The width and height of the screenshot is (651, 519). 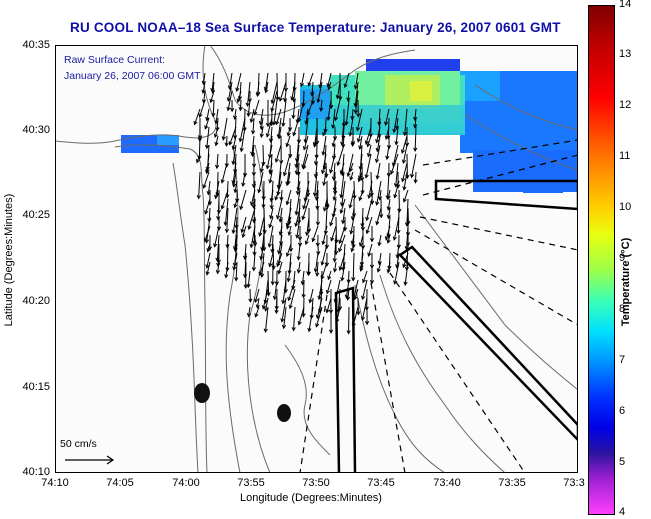 I want to click on coast-nj-shore, so click(x=185, y=317).